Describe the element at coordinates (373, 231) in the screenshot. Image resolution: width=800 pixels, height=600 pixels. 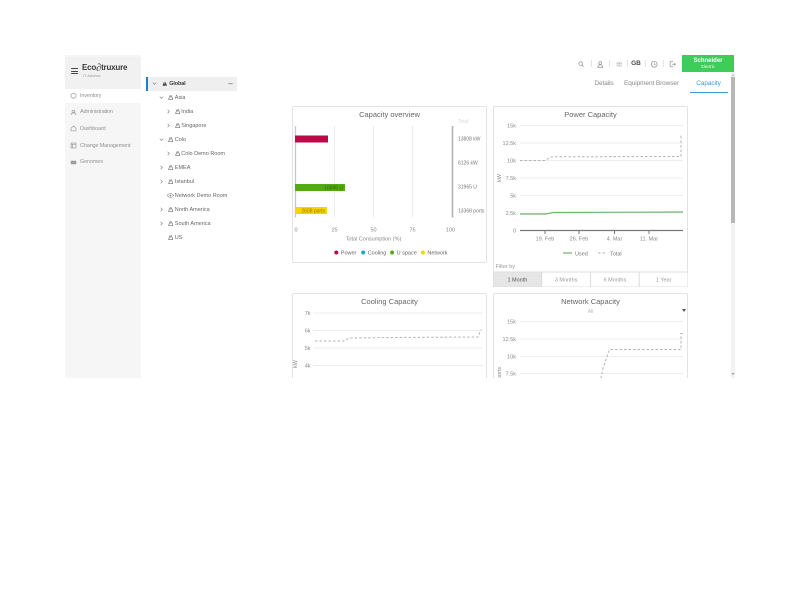
I see `svg-text: 50` at that location.